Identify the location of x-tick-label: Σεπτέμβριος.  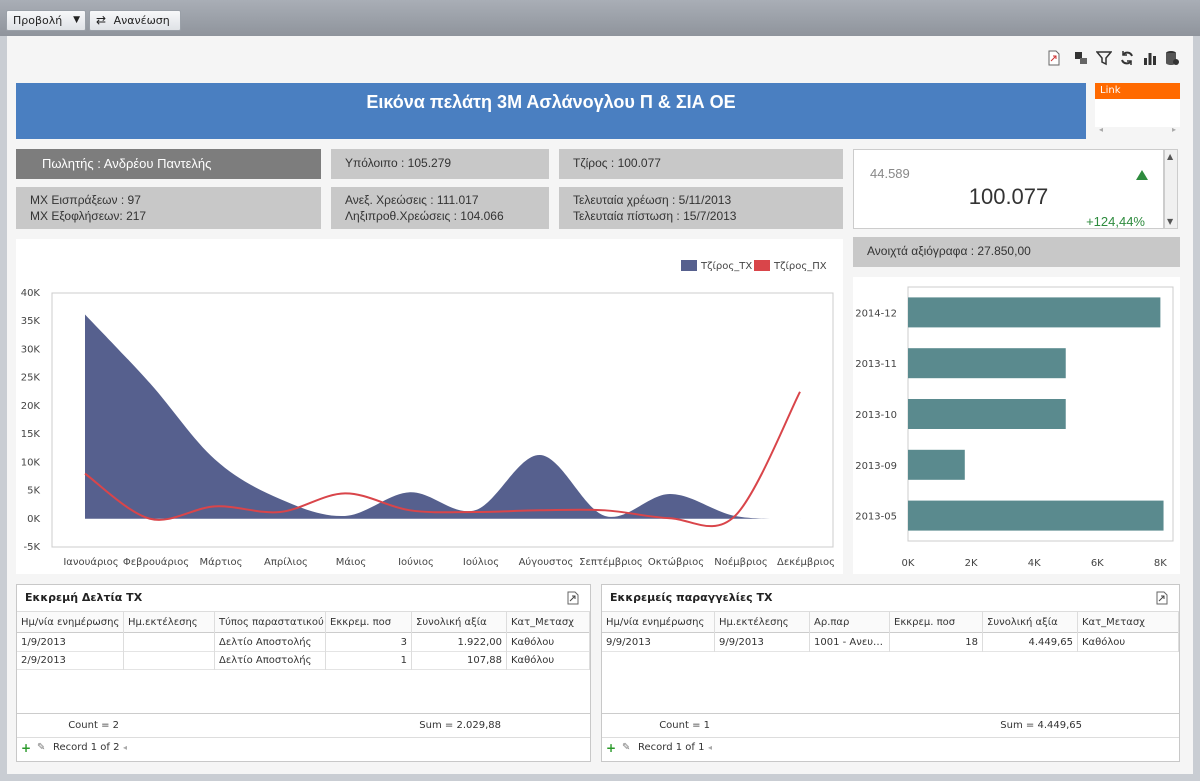
(611, 562).